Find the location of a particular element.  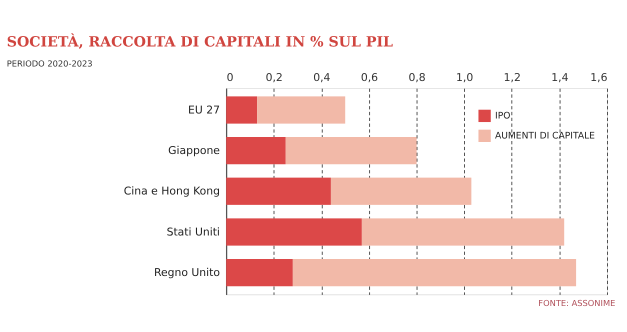

x-tick-label: 0,2 is located at coordinates (274, 77).